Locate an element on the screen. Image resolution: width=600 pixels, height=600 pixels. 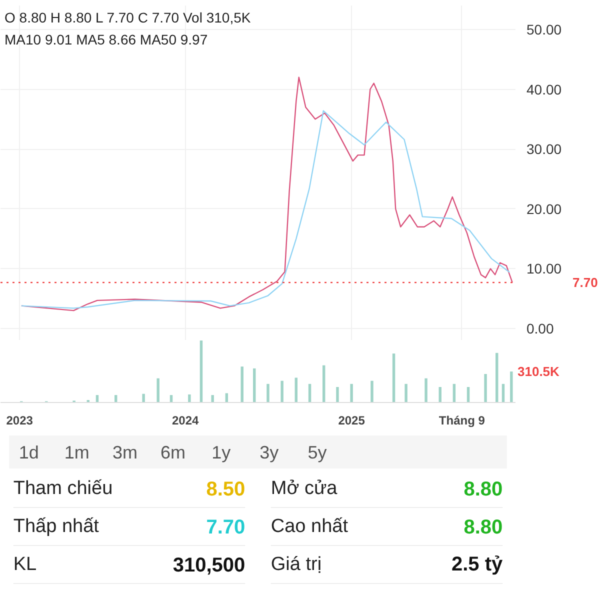
text: 3m is located at coordinates (125, 452).